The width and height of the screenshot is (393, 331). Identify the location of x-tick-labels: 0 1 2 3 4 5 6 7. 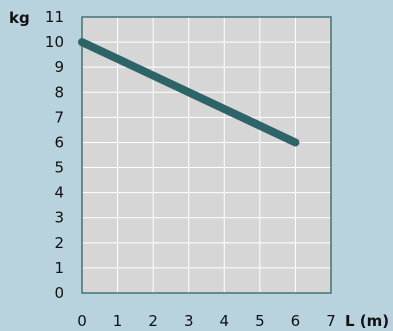
(206, 321).